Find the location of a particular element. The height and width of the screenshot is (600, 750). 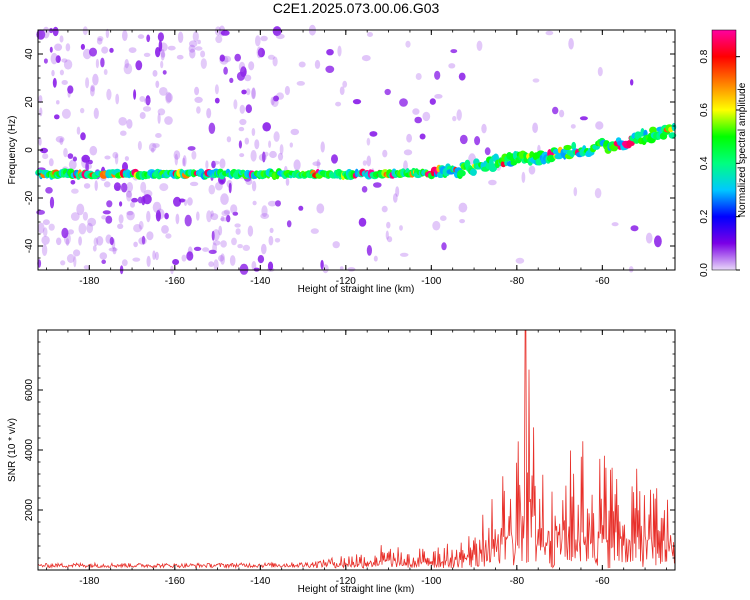

spectrogram-x-tick-label: -140 is located at coordinates (260, 281).